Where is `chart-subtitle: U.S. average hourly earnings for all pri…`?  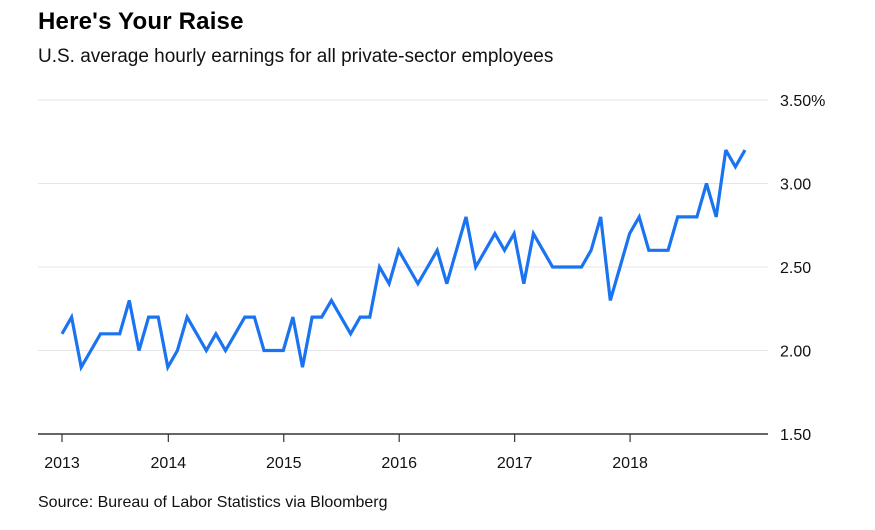
chart-subtitle: U.S. average hourly earnings for all pri… is located at coordinates (296, 56).